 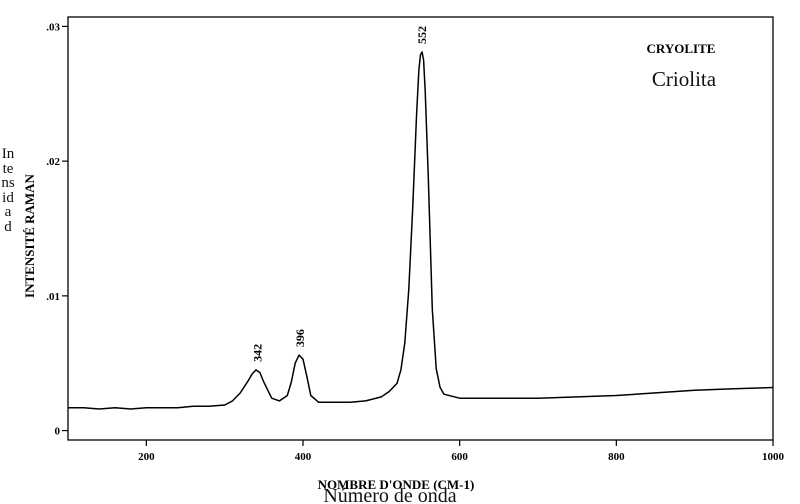 I want to click on y-tick-label: .02, so click(x=53, y=162).